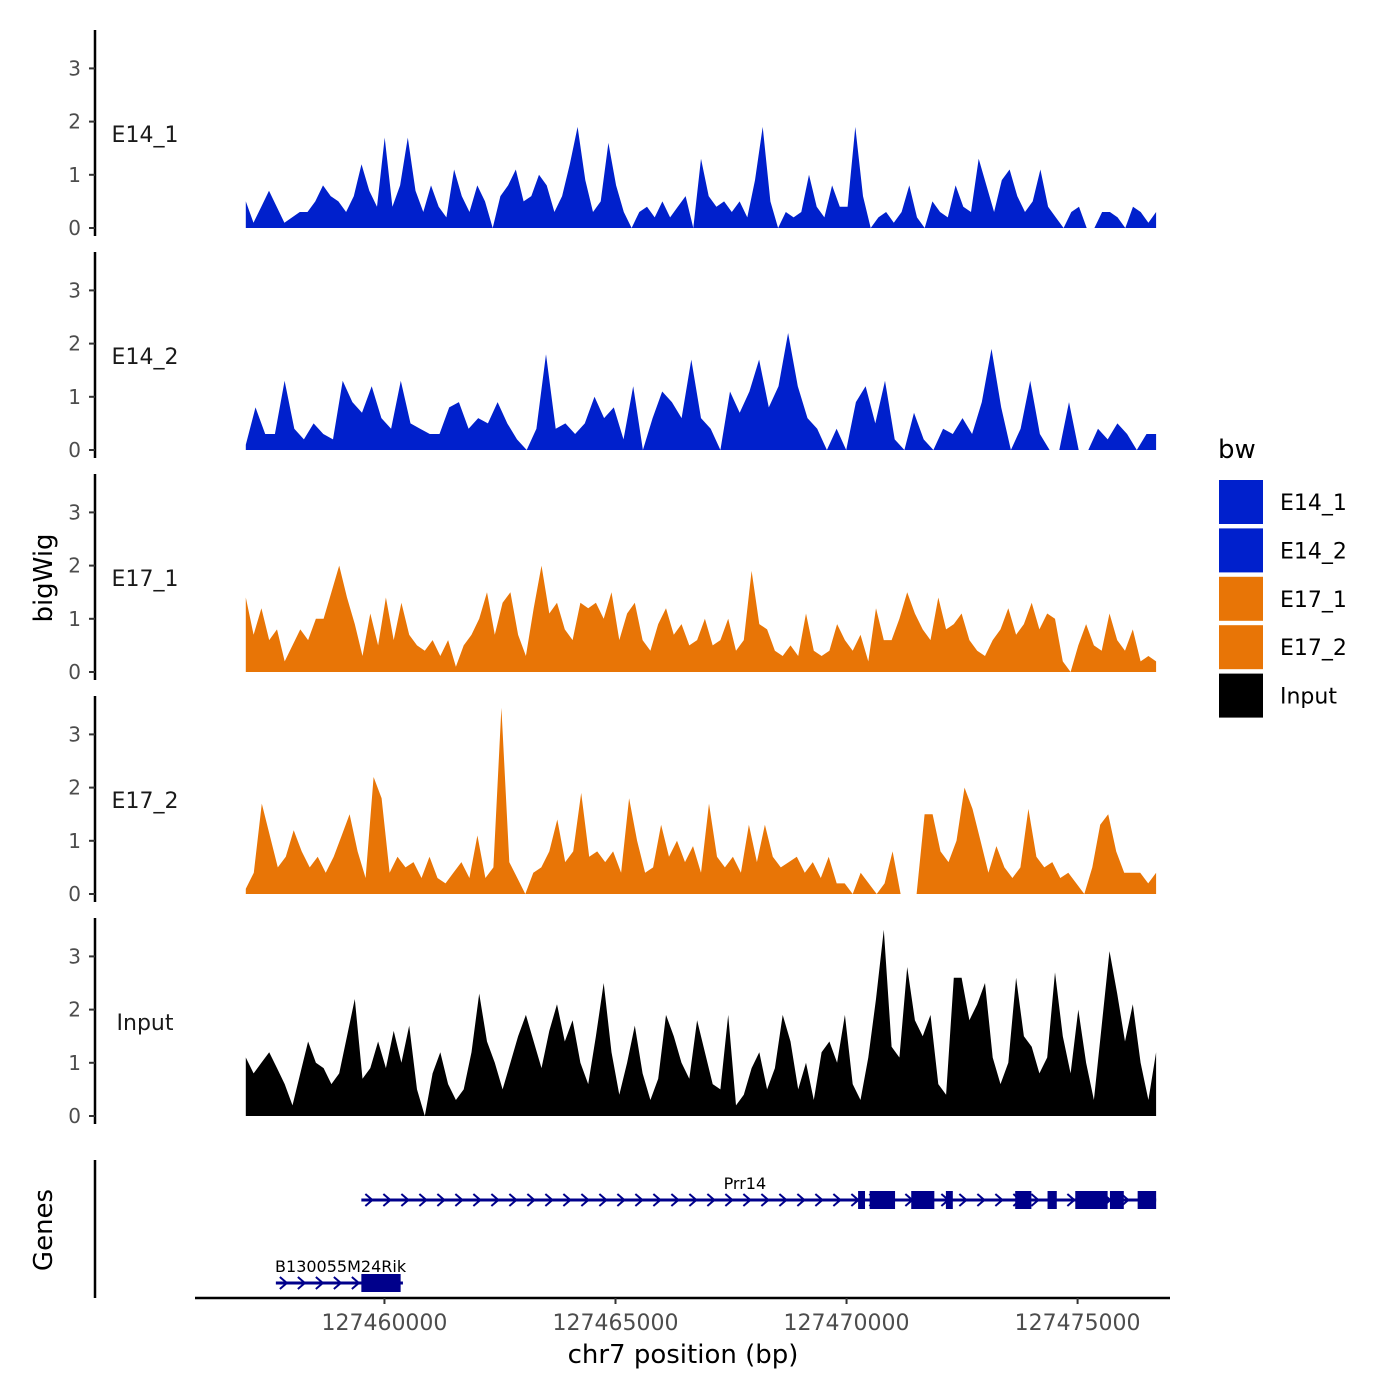 The height and width of the screenshot is (1400, 1400). What do you see at coordinates (145, 135) in the screenshot?
I see `track-label: E14_1` at bounding box center [145, 135].